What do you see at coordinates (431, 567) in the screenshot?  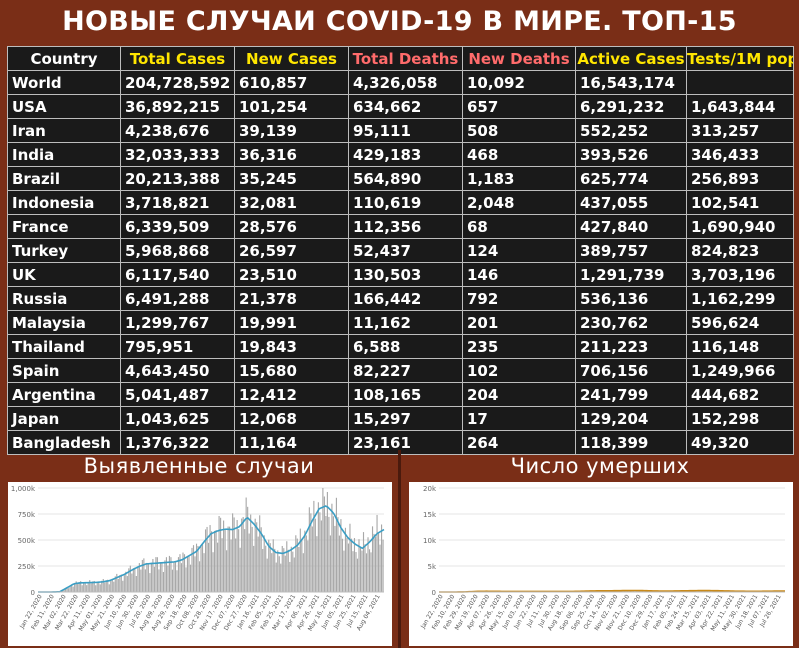 I see `y-tick-label: 5k` at bounding box center [431, 567].